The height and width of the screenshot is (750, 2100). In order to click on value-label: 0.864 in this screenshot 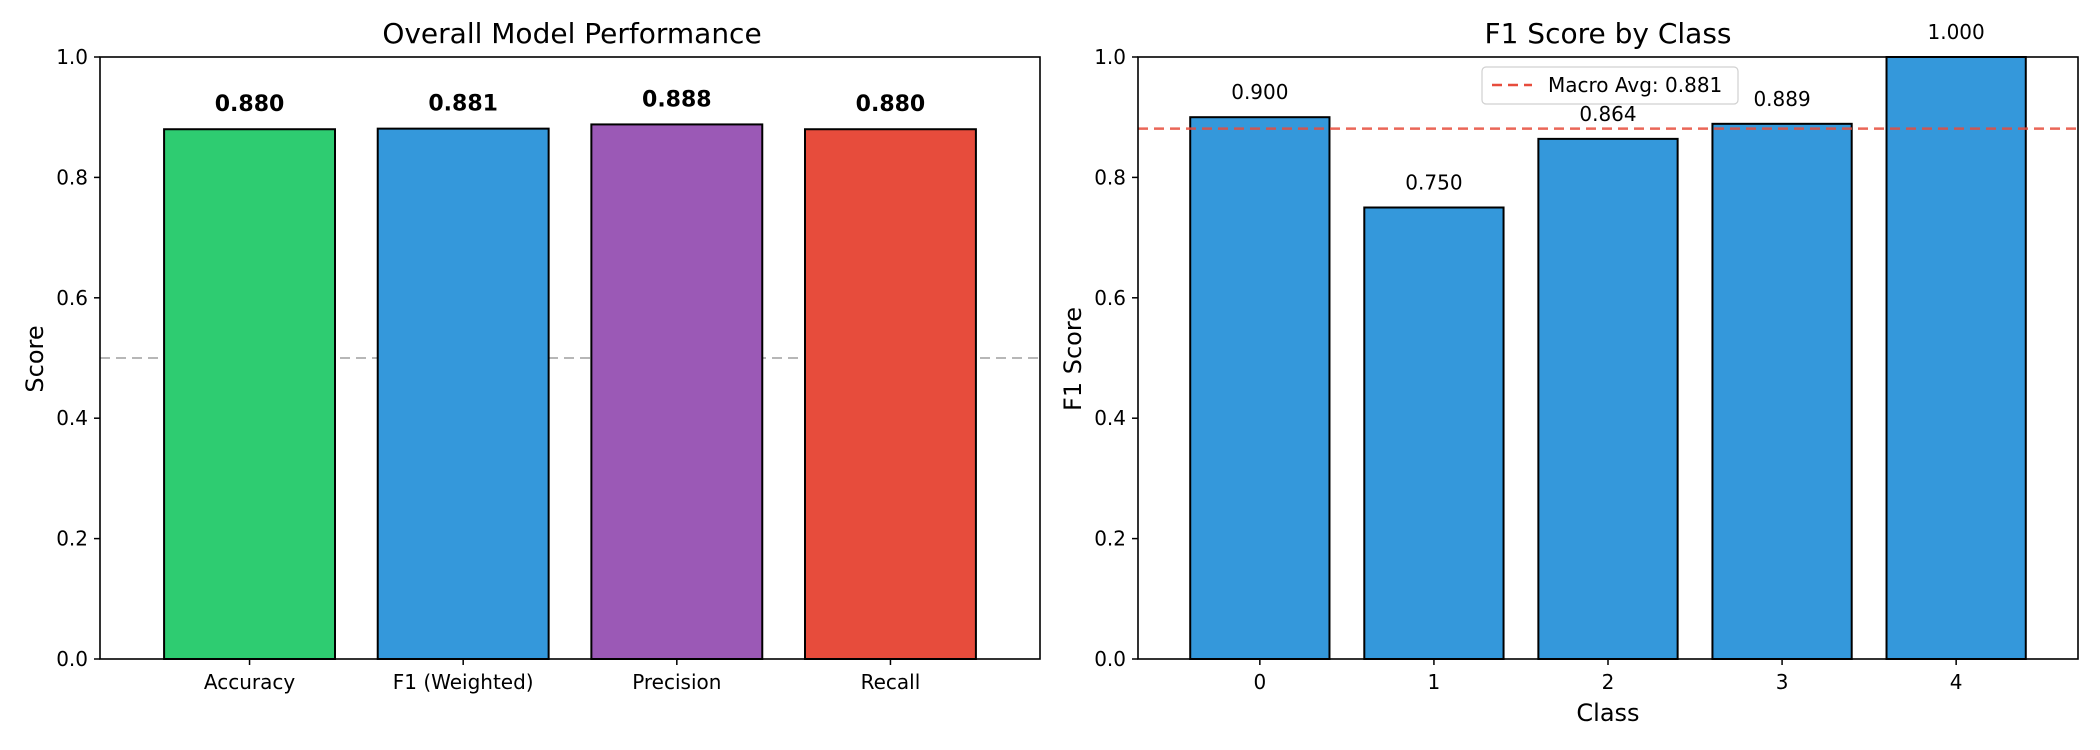, I will do `click(1607, 114)`.